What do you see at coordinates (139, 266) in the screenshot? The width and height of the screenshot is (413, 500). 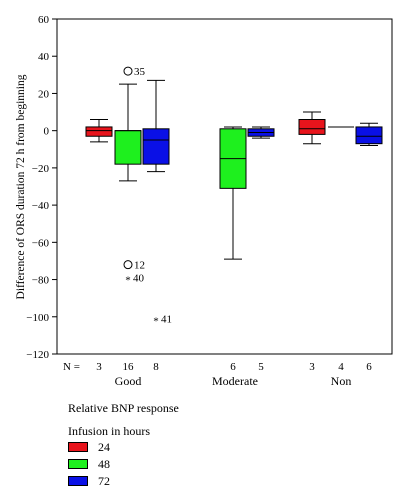 I see `outlier-label: 12` at bounding box center [139, 266].